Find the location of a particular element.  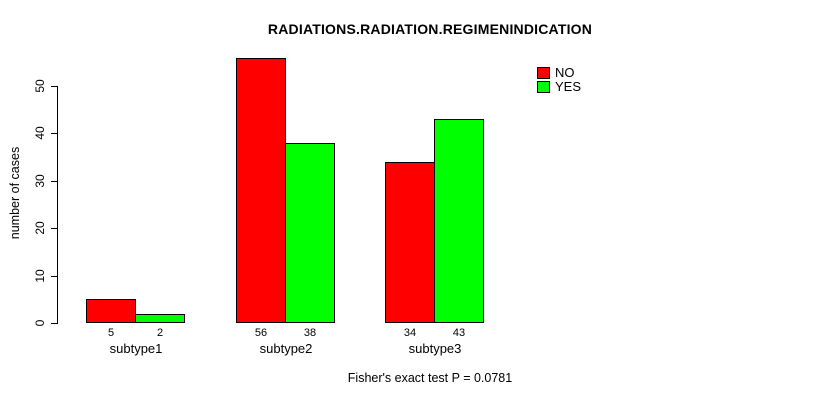

legend: NO YES is located at coordinates (559, 80).